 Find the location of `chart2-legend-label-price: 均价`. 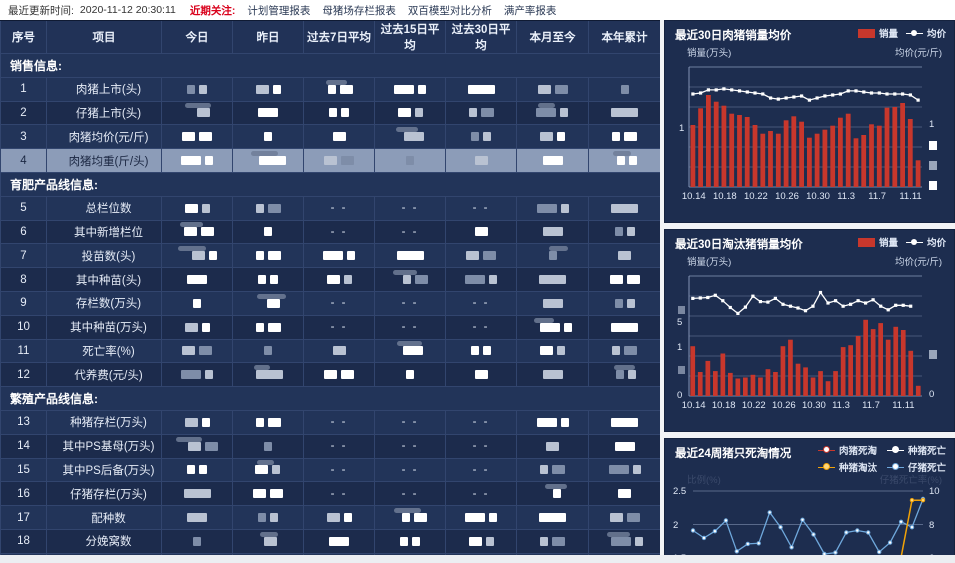

chart2-legend-label-price: 均价 is located at coordinates (936, 243).